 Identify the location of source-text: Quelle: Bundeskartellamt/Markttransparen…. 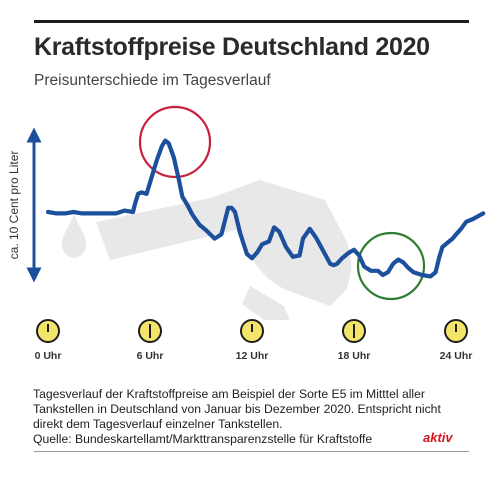
(203, 439).